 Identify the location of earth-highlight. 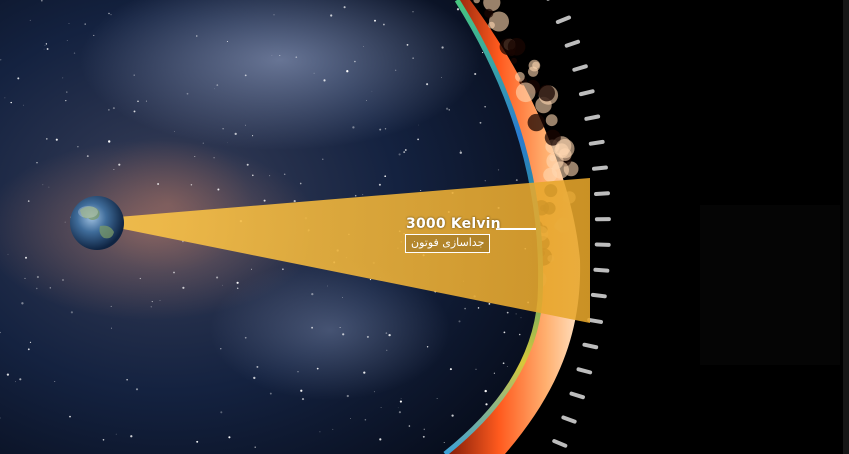
(88, 212).